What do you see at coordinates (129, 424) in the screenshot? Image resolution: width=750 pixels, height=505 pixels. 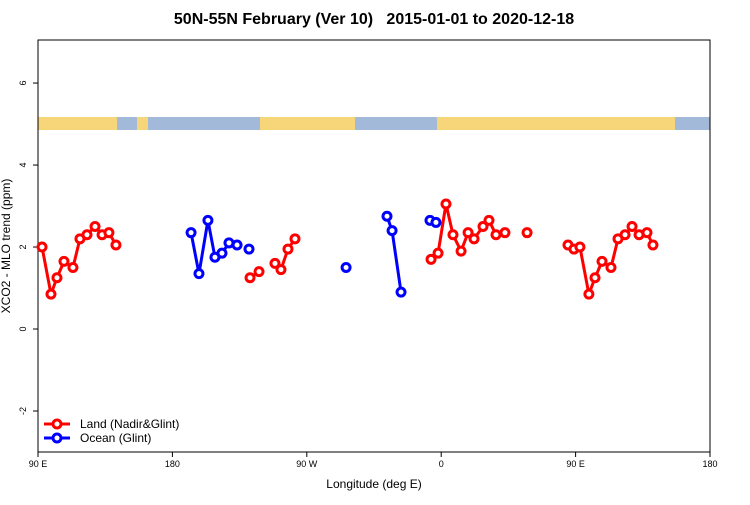 I see `legend-label: Land (Nadir&Glint)` at bounding box center [129, 424].